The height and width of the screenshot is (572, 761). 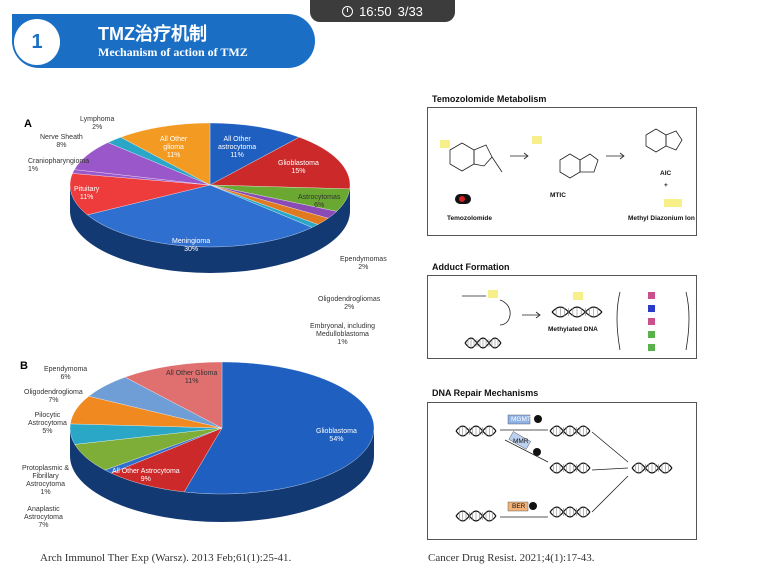 I want to click on citation-right: Cancer Drug Resist. 2021;4(1):17-43., so click(x=511, y=558).